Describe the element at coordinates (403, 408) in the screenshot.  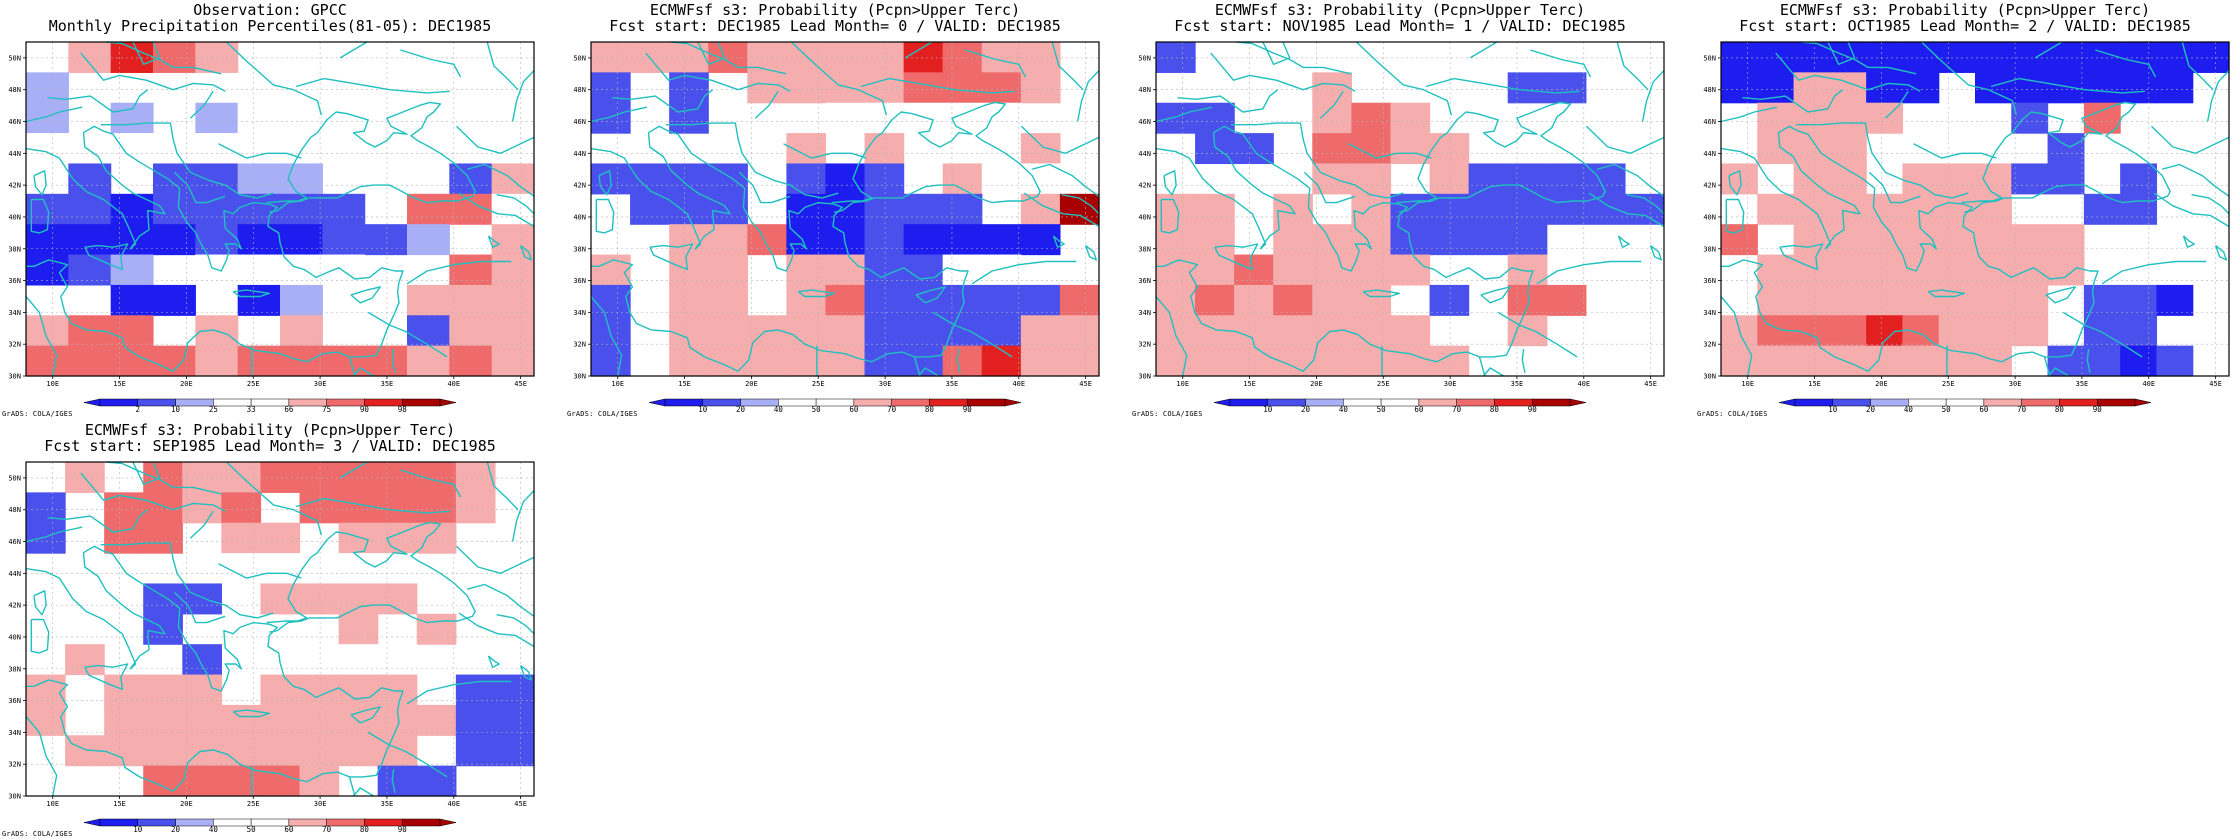
I see `colorbar-label: 98` at that location.